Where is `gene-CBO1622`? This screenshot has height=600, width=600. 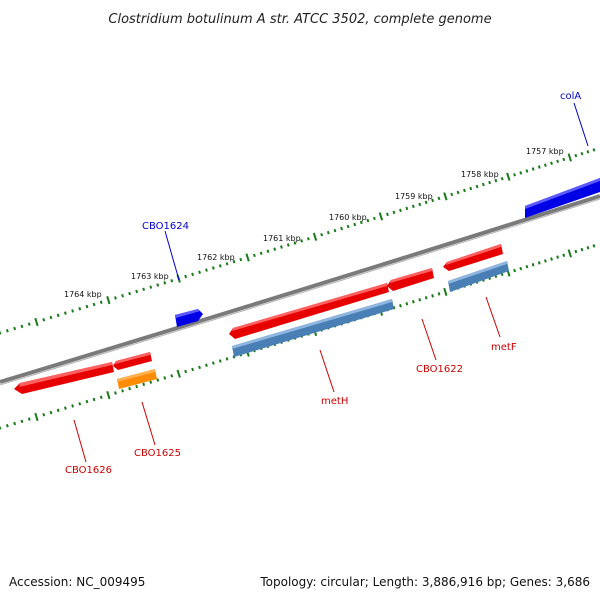 gene-CBO1622 is located at coordinates (410, 279).